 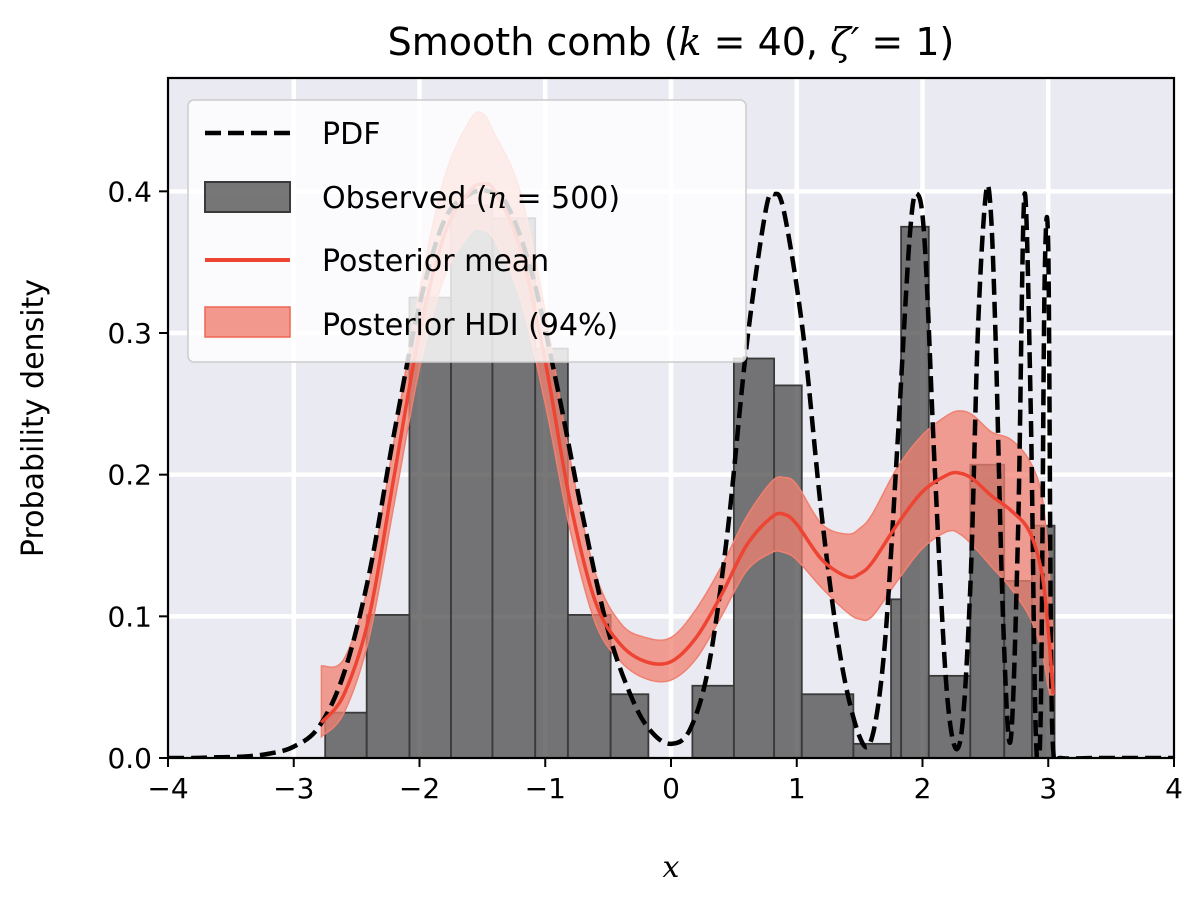 What do you see at coordinates (247, 197) in the screenshot?
I see `legend-observed-swatch` at bounding box center [247, 197].